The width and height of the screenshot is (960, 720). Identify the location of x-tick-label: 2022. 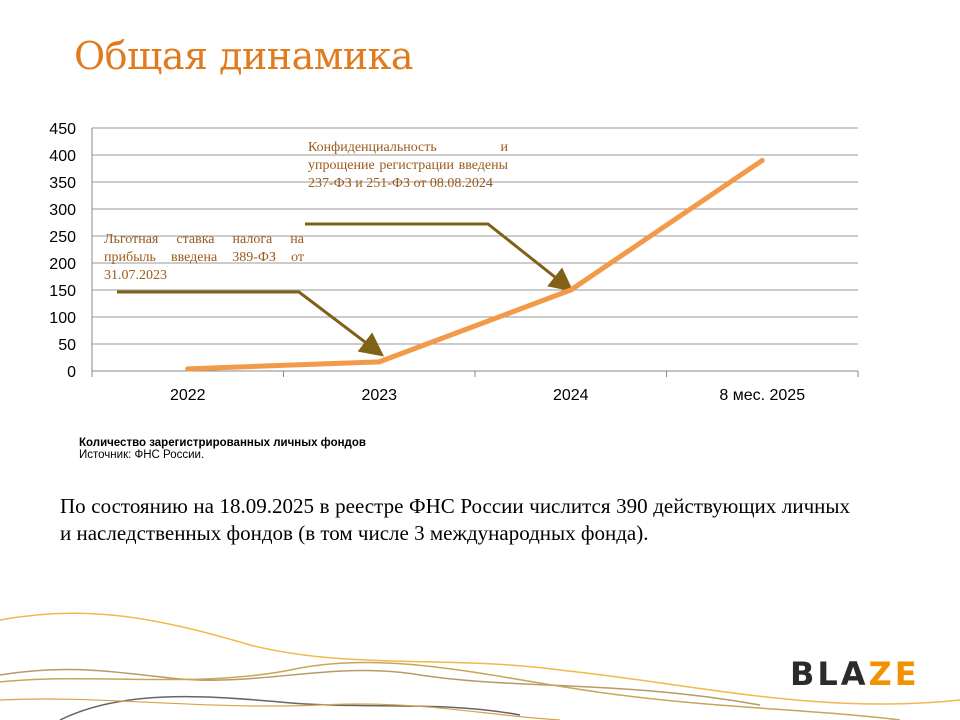
(188, 395).